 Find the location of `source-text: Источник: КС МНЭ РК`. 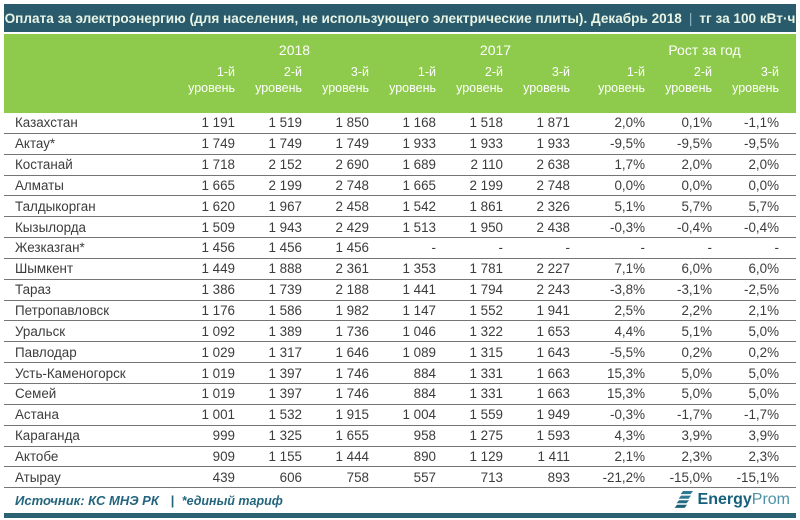

source-text: Источник: КС МНЭ РК is located at coordinates (87, 500).